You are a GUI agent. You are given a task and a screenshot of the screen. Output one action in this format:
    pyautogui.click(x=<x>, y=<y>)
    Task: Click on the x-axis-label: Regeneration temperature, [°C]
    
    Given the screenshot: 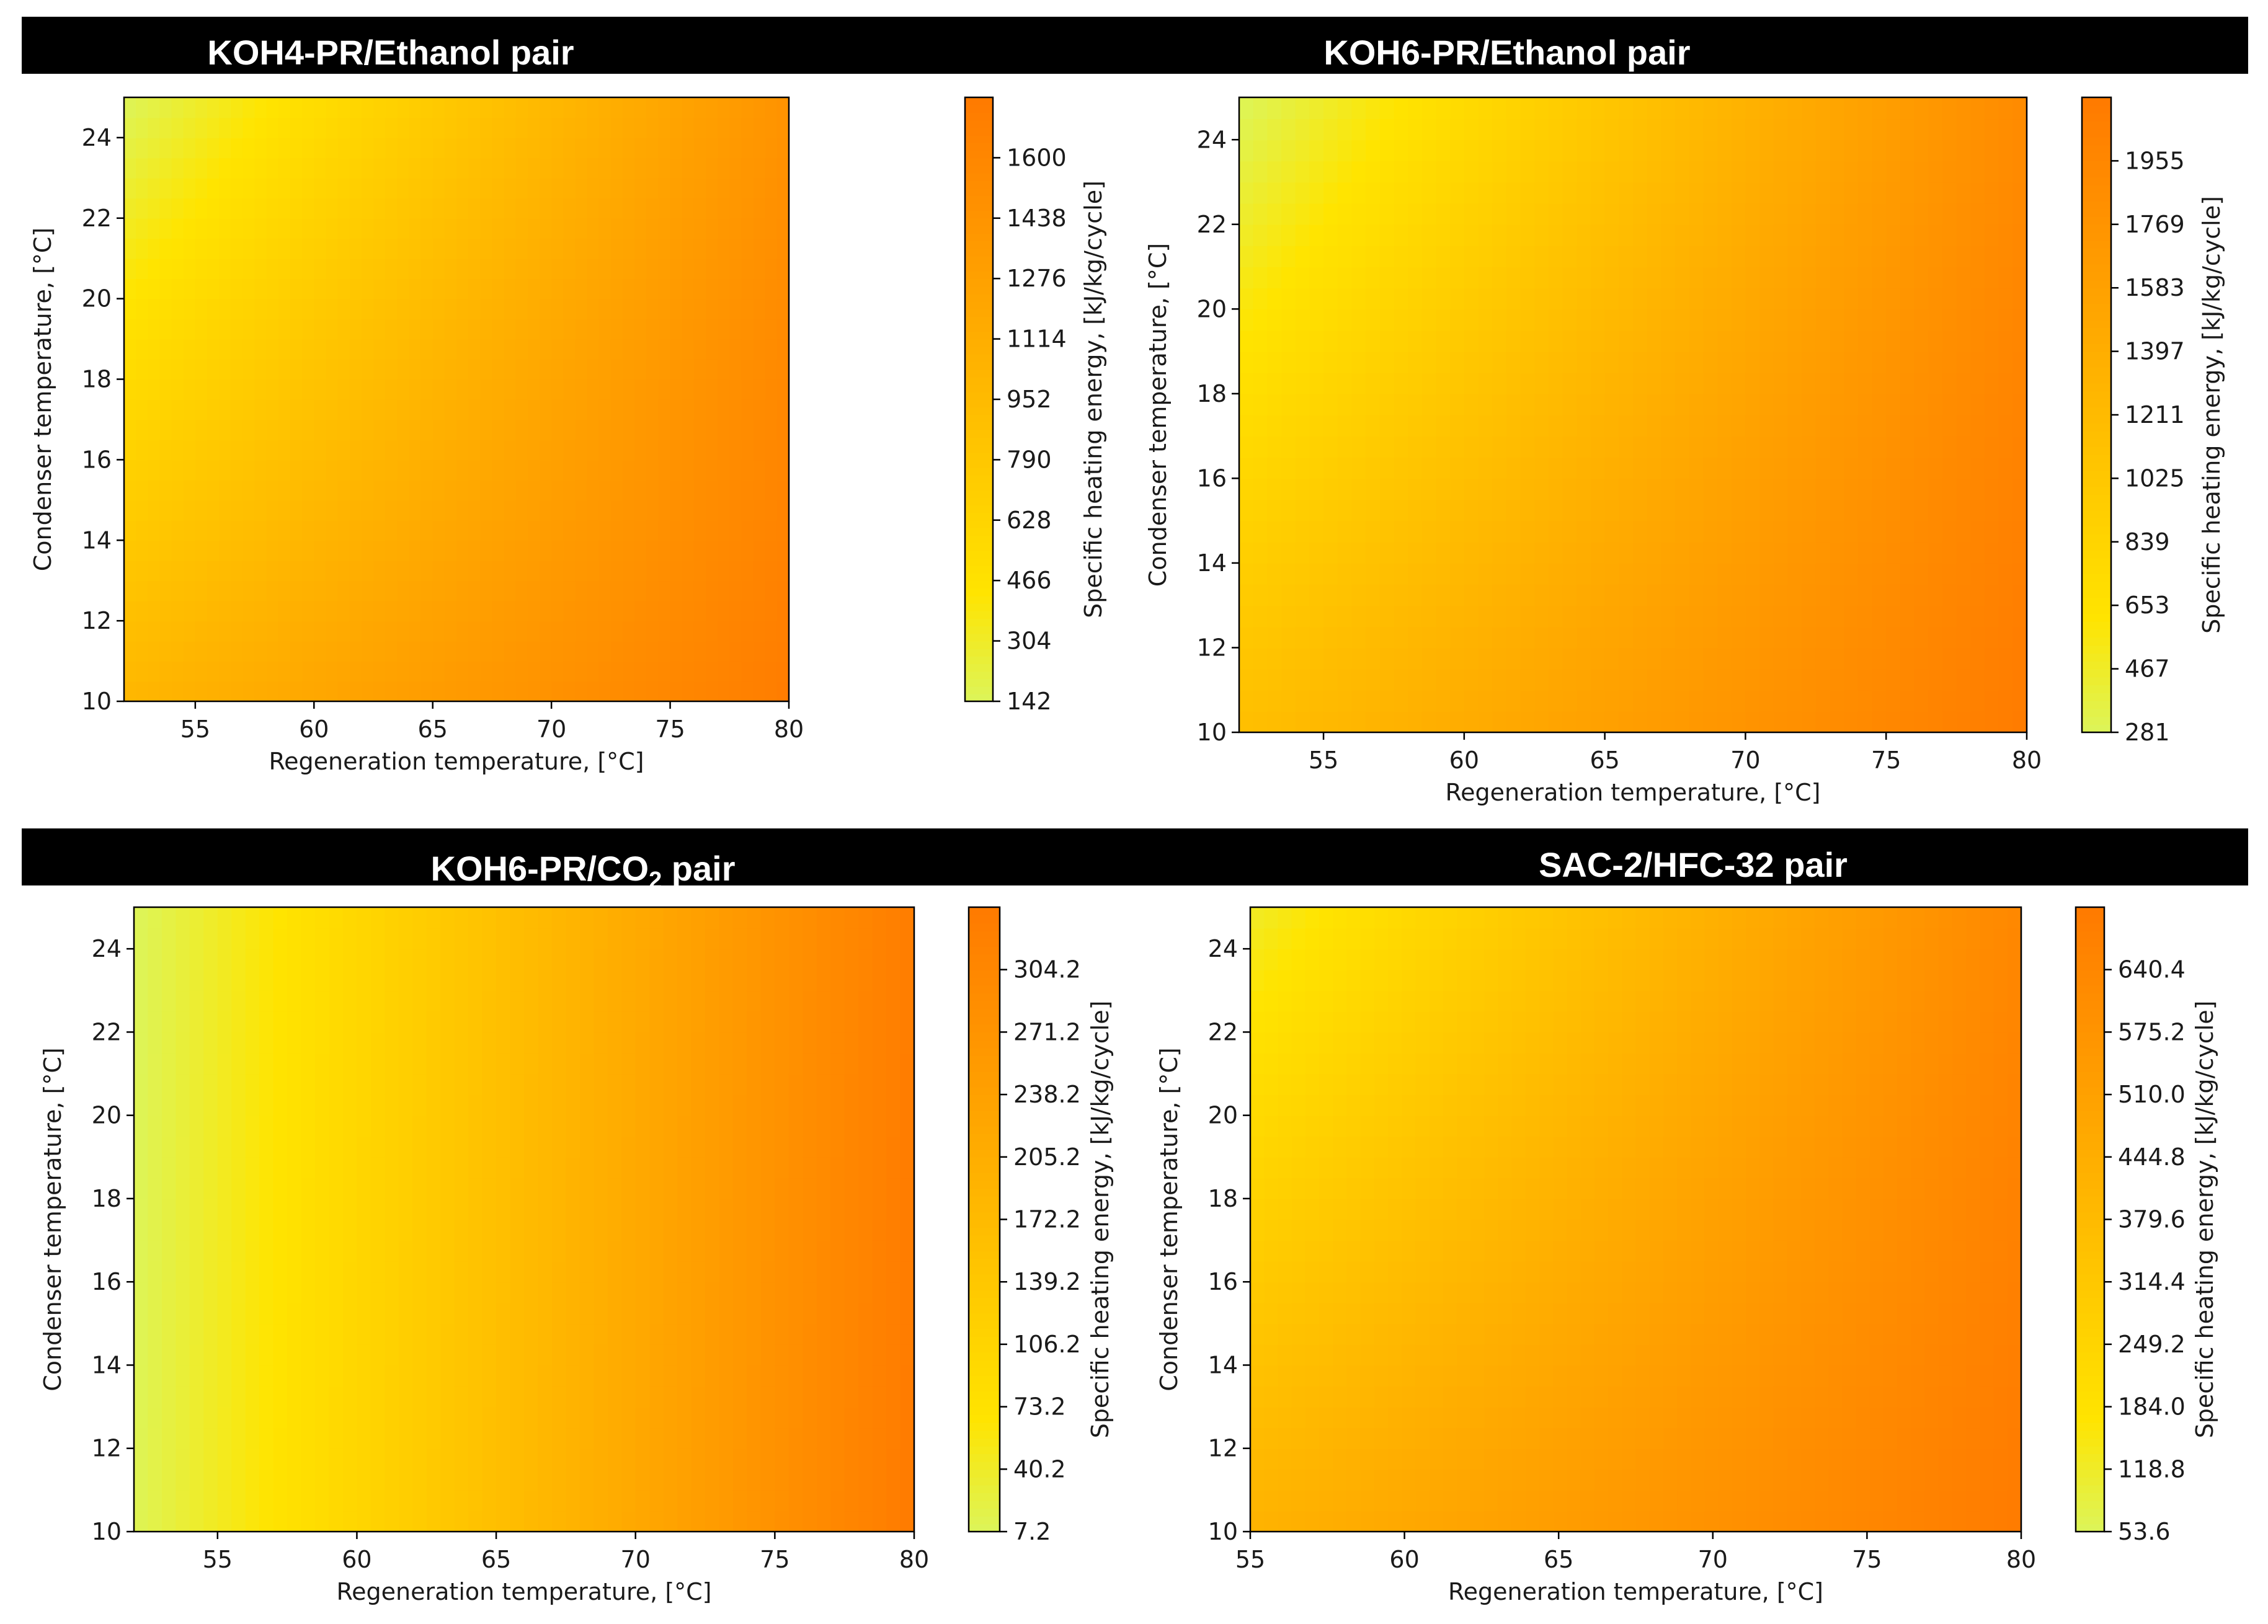 What is the action you would take?
    pyautogui.click(x=1632, y=792)
    